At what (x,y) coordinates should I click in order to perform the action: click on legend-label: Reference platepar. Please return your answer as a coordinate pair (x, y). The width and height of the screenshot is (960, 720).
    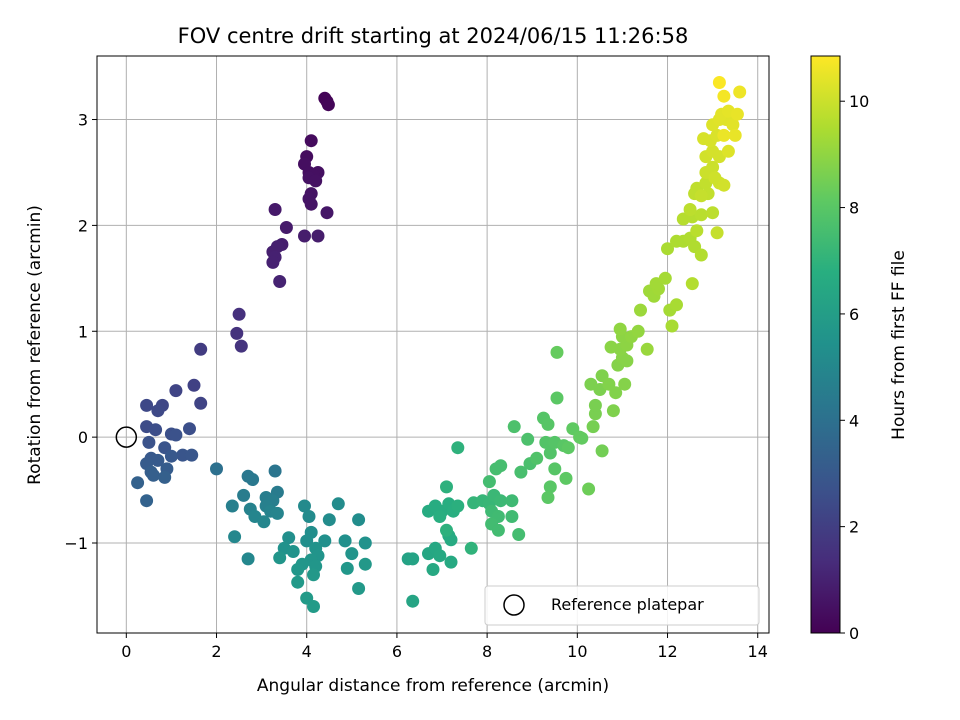
    Looking at the image, I should click on (627, 604).